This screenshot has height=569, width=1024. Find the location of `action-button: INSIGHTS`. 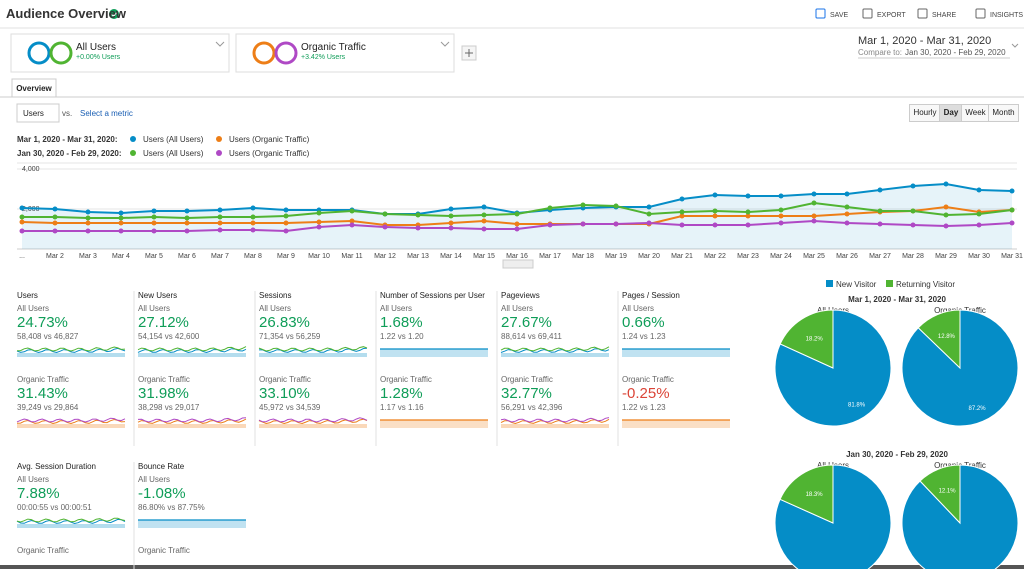

action-button: INSIGHTS is located at coordinates (1006, 15).